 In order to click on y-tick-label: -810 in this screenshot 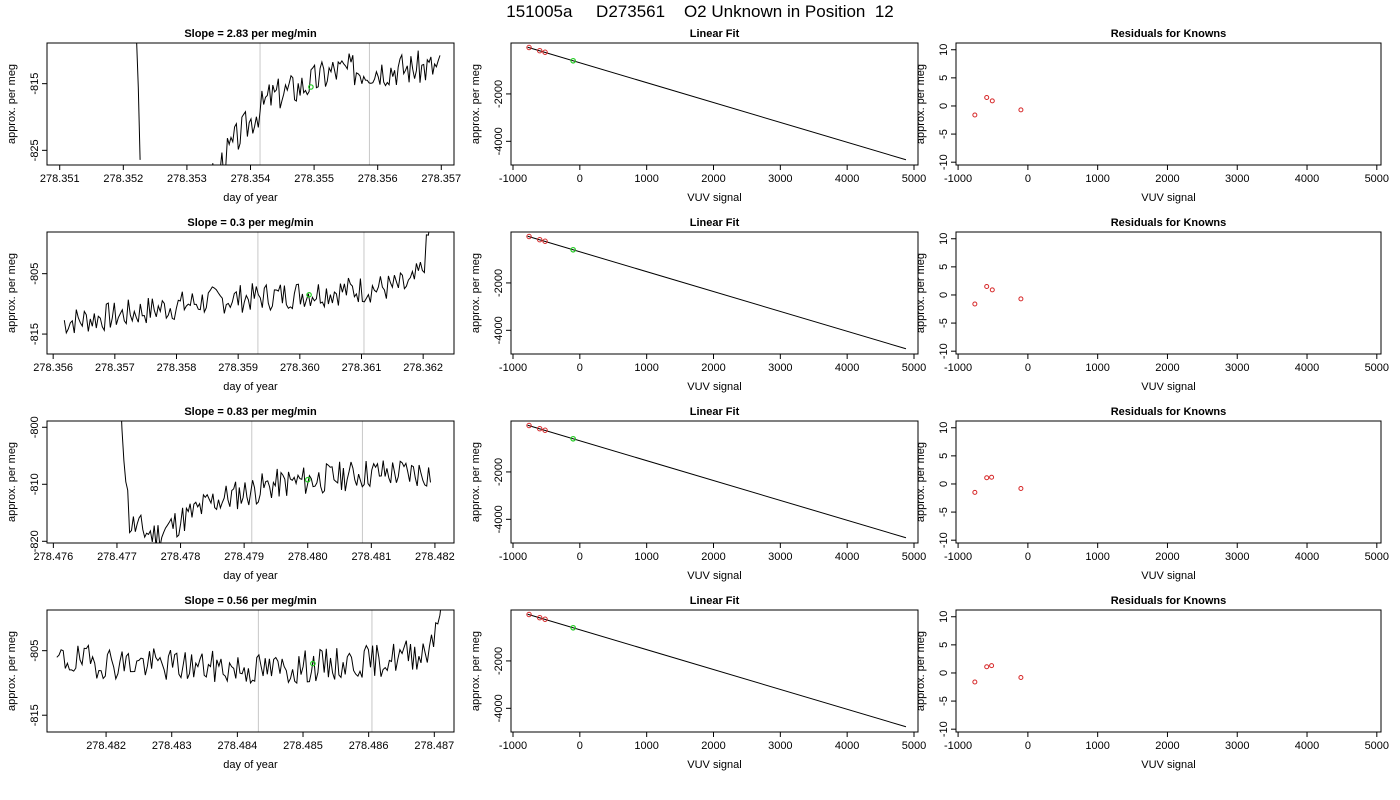, I will do `click(35, 484)`.